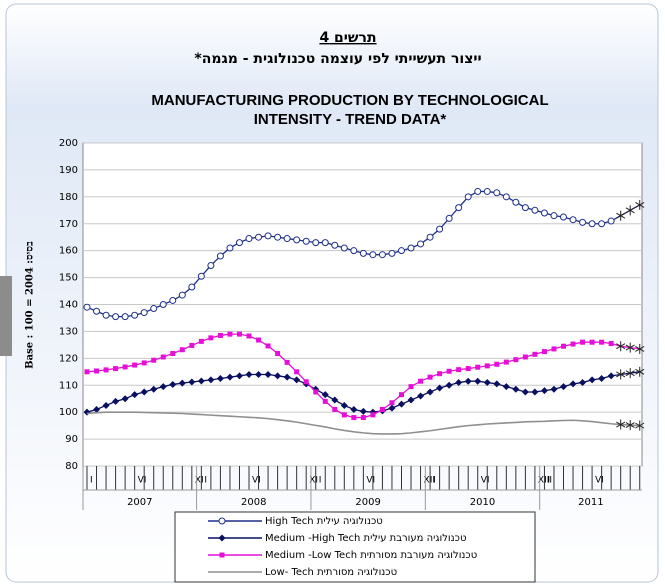 The width and height of the screenshot is (665, 585). Describe the element at coordinates (367, 502) in the screenshot. I see `x-group-label: 2009` at that location.